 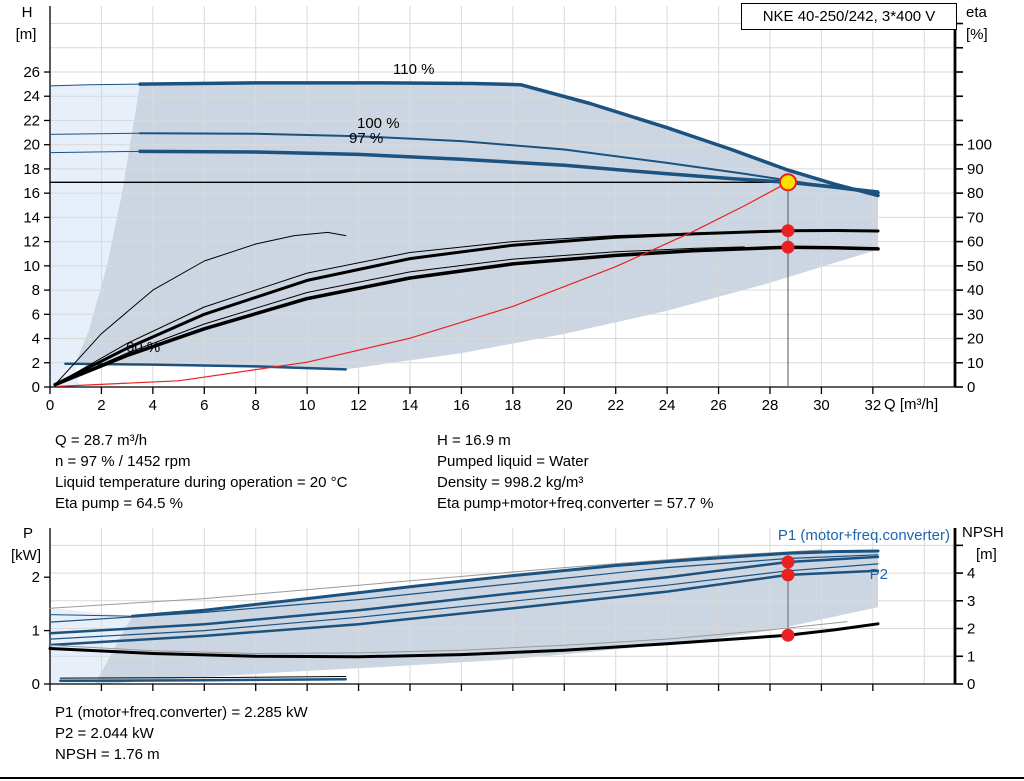 I want to click on eta-axis-unit: [%], so click(x=977, y=34).